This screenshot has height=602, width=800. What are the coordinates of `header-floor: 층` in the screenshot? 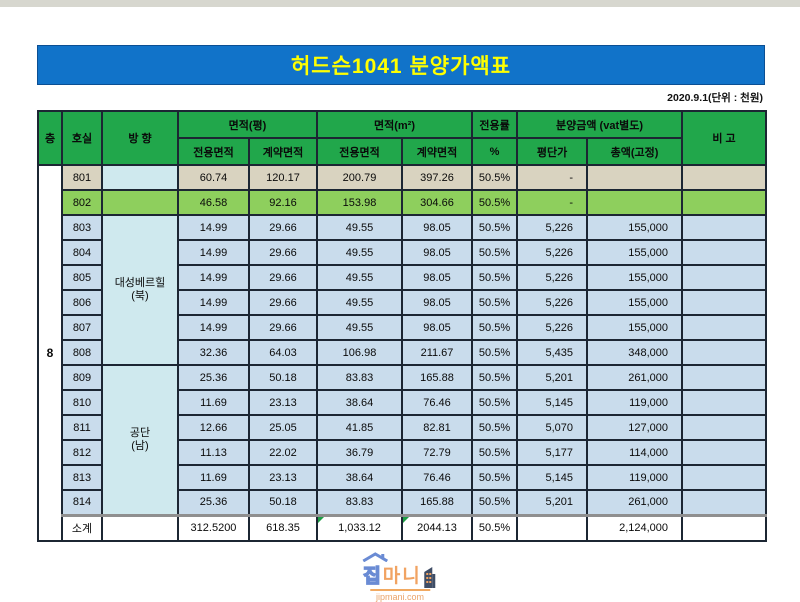 It's located at (50, 138).